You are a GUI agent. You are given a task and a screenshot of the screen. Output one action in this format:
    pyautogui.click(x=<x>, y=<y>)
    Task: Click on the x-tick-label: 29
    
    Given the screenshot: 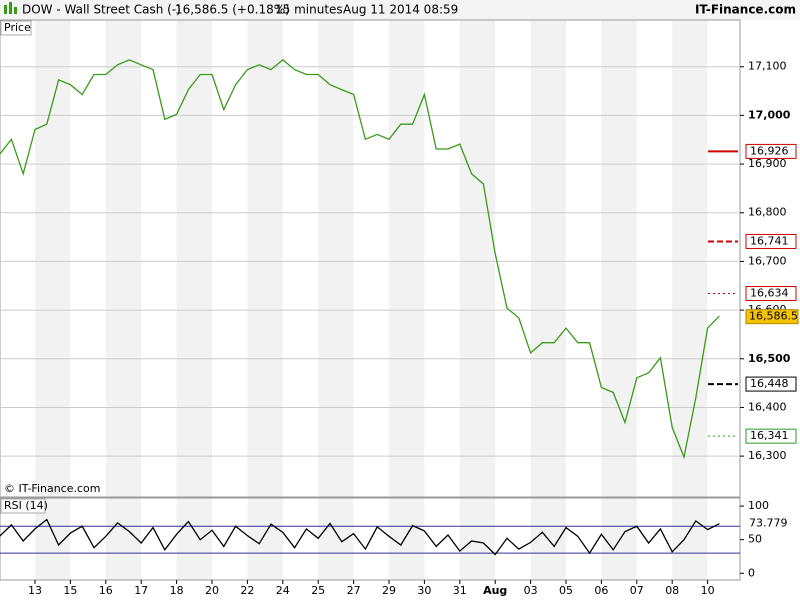 What is the action you would take?
    pyautogui.click(x=389, y=590)
    